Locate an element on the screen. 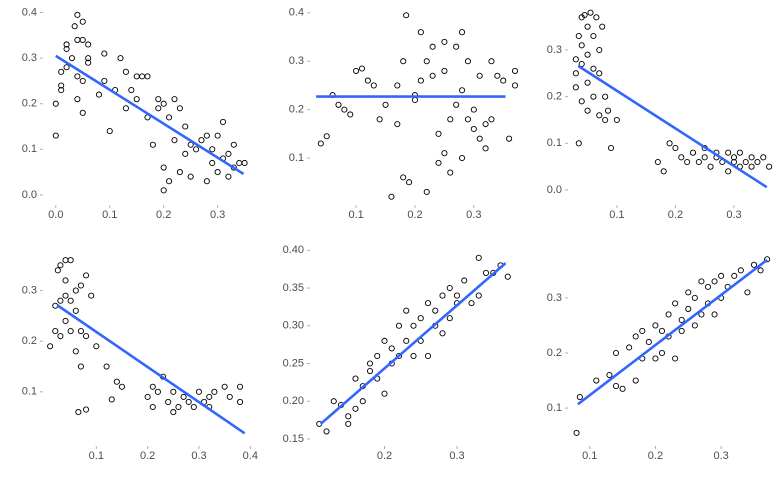  y-tick-label: 0.0 is located at coordinates (554, 190).